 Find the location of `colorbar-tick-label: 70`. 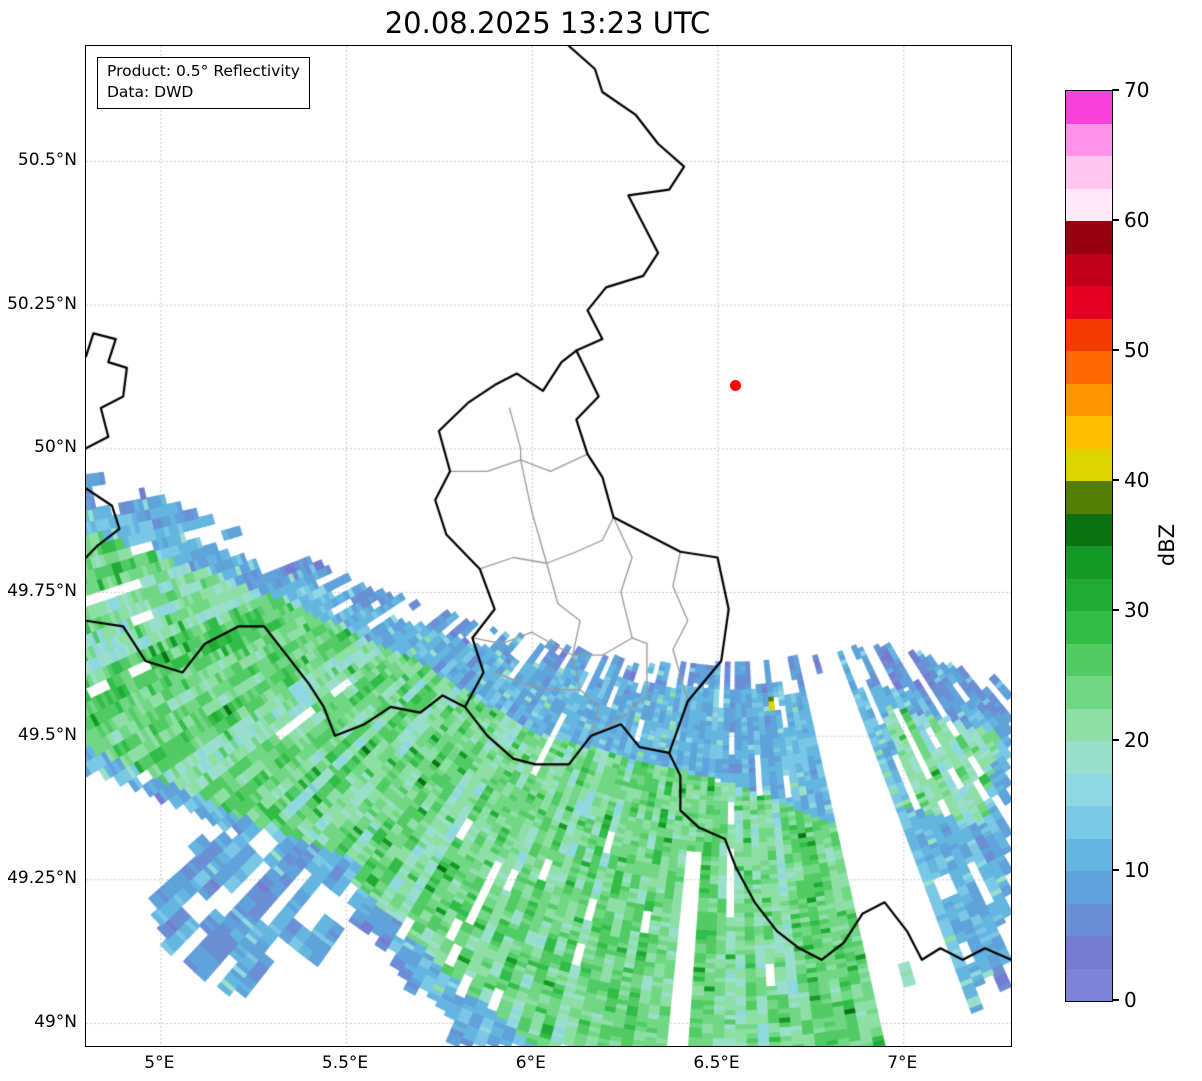

colorbar-tick-label: 70 is located at coordinates (1137, 90).